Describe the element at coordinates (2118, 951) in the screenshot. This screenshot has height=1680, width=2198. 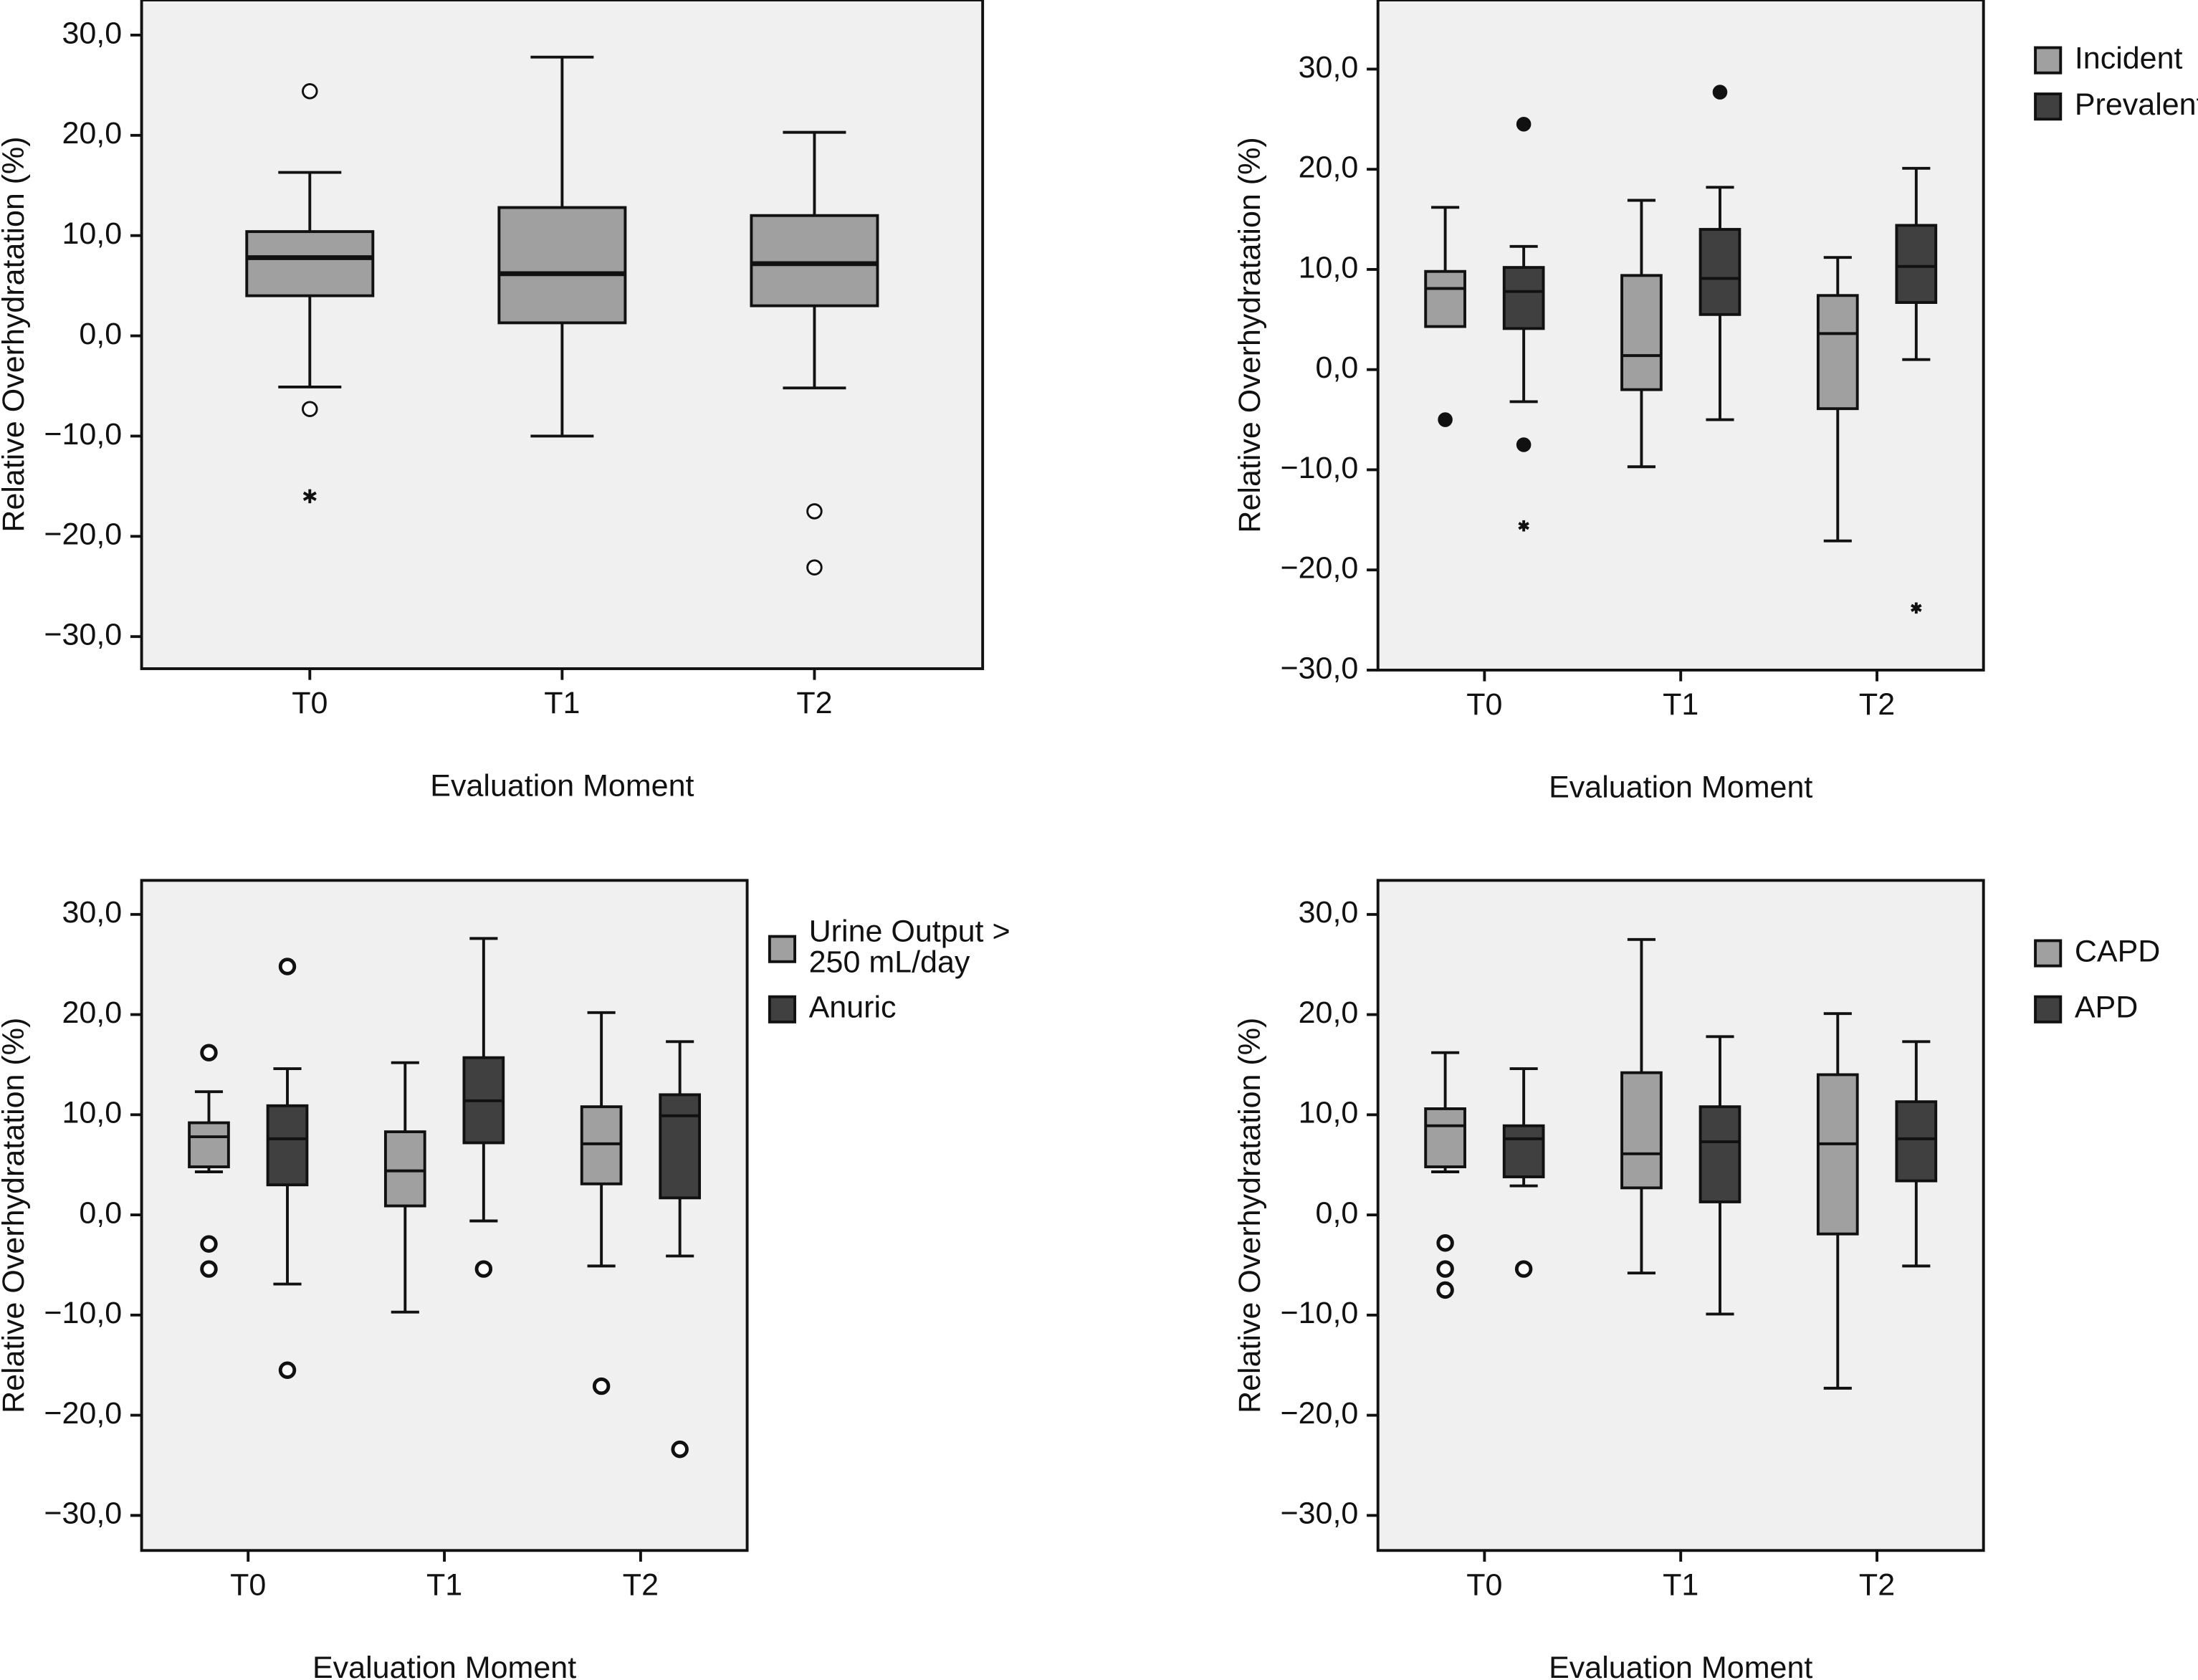
I see `legend-label: CAPD` at that location.